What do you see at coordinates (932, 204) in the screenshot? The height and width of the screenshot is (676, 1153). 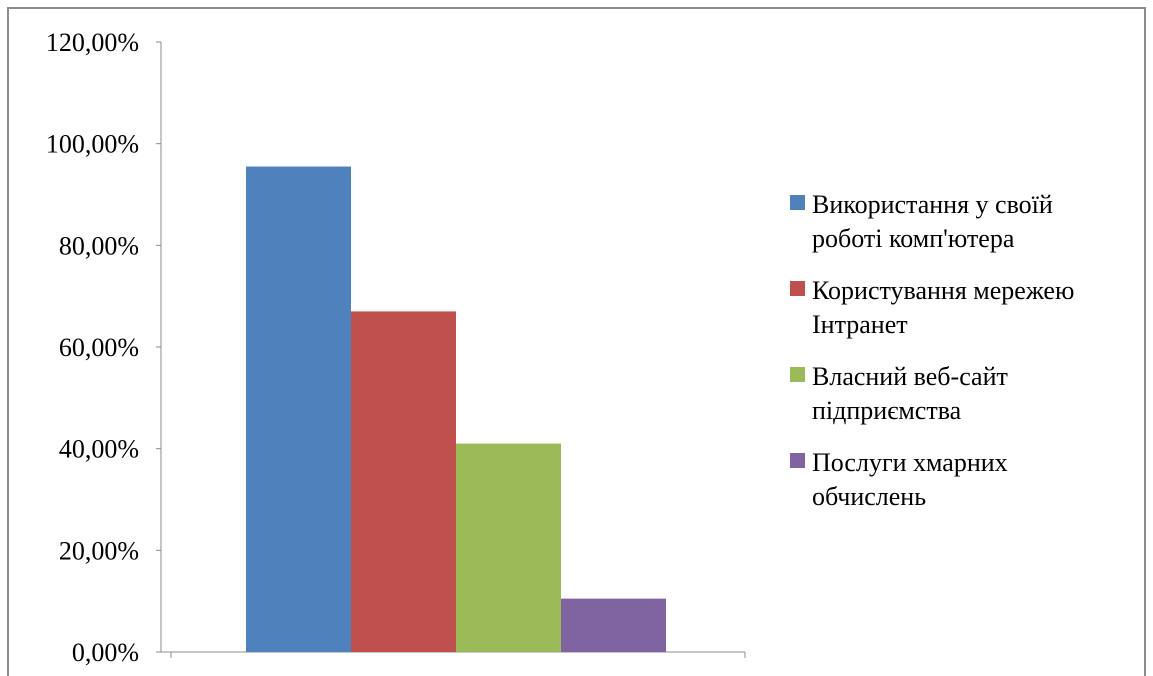 I see `legend-label-line: Використання у своїй` at bounding box center [932, 204].